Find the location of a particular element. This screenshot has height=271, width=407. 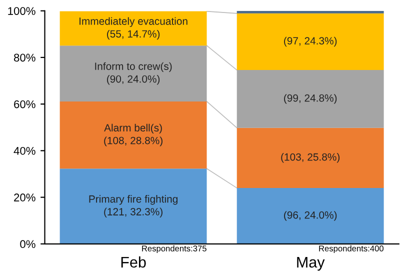

data-label: (99, 24.8%) is located at coordinates (310, 99).